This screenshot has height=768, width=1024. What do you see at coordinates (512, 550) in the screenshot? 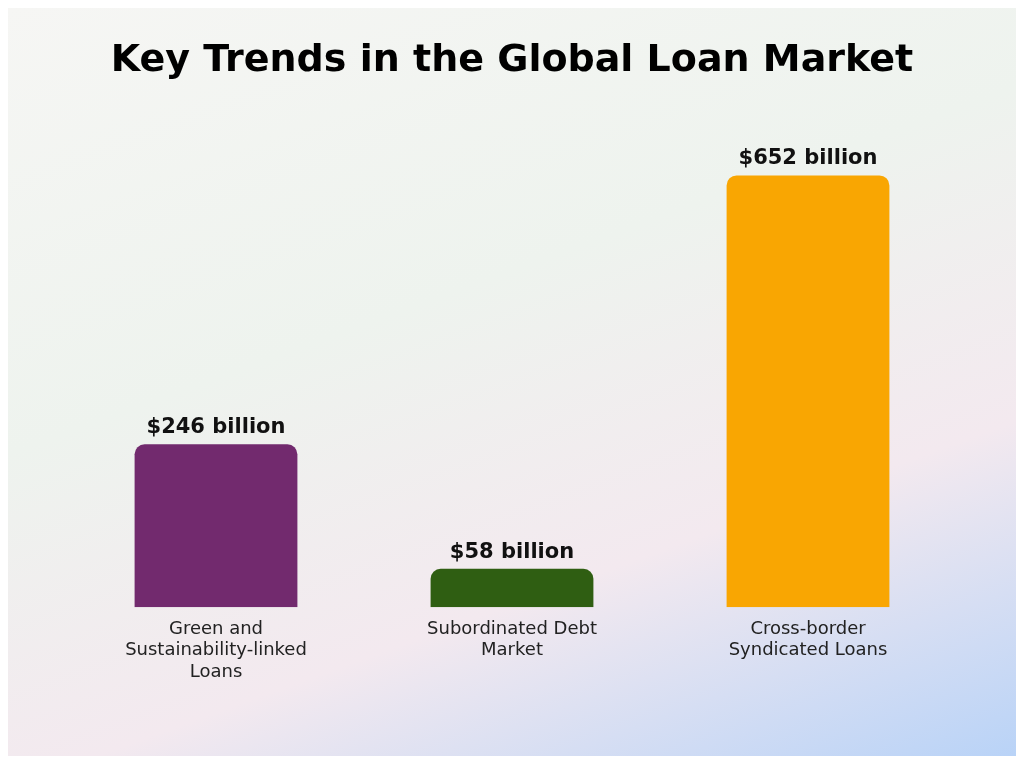
I see `data-label: $58 billion` at bounding box center [512, 550].